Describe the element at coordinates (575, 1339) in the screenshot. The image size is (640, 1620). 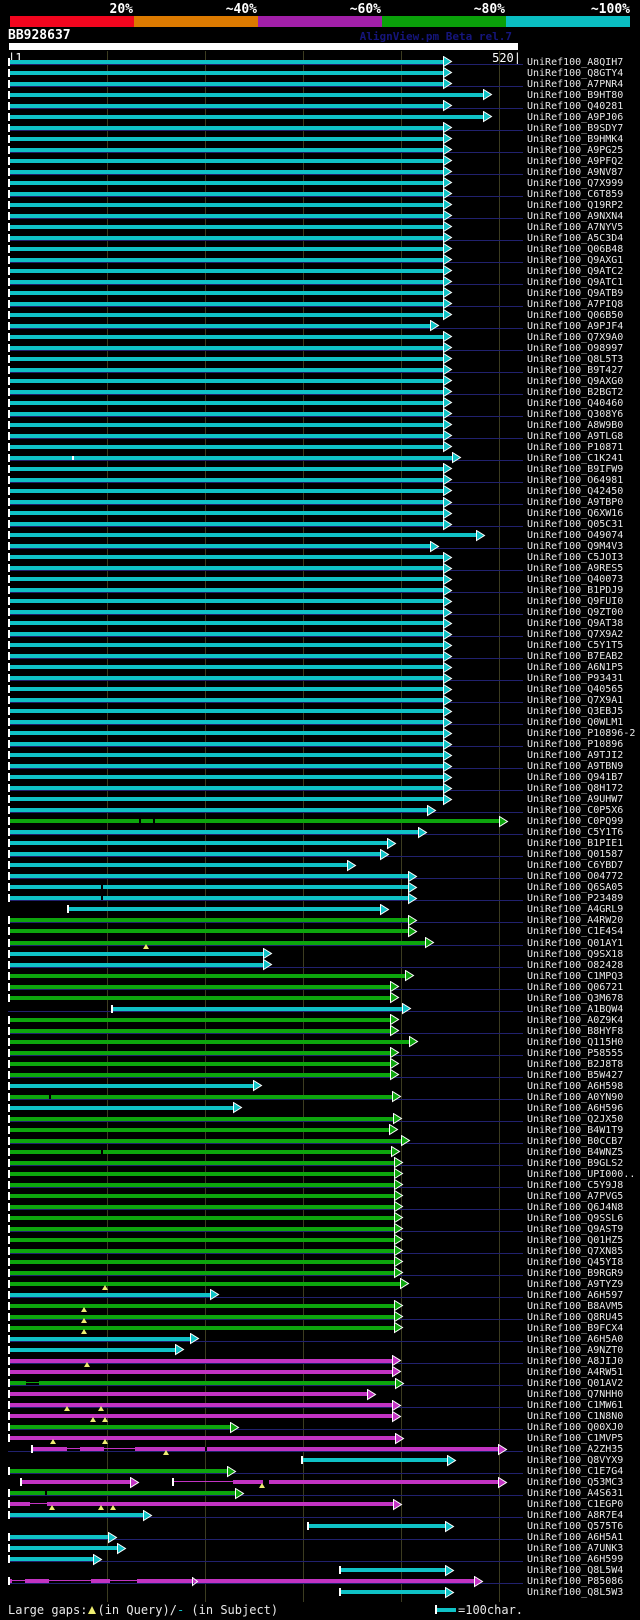
I see `hit-label: UniRef100_A6H5A0` at that location.